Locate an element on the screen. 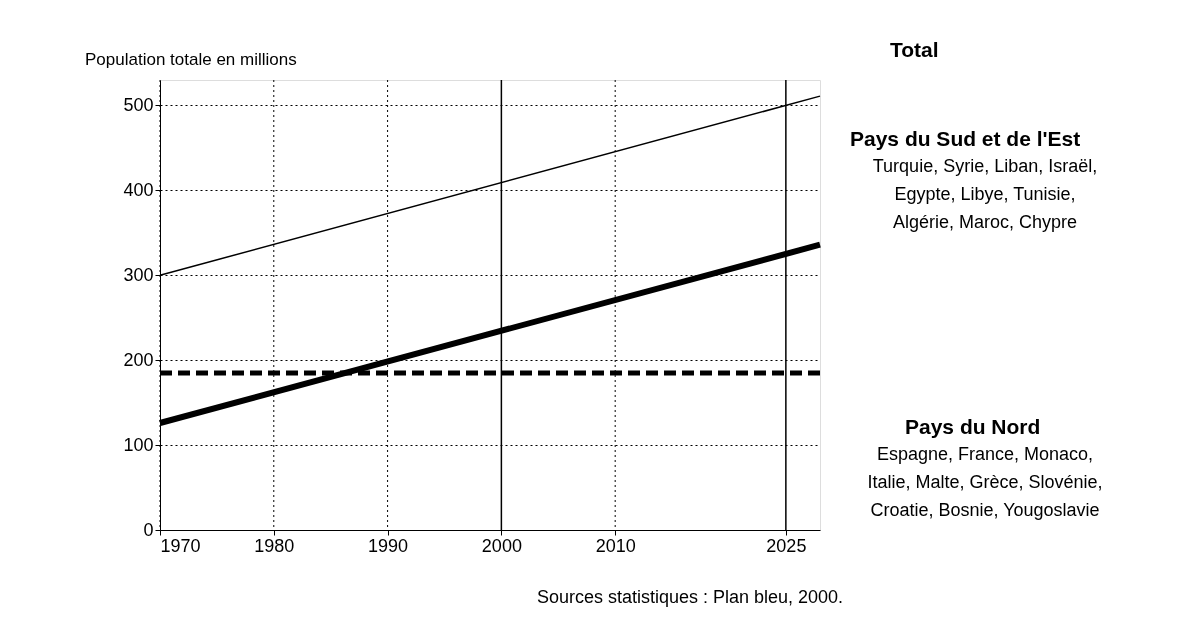  y-tick-label: 400 is located at coordinates (138, 189).